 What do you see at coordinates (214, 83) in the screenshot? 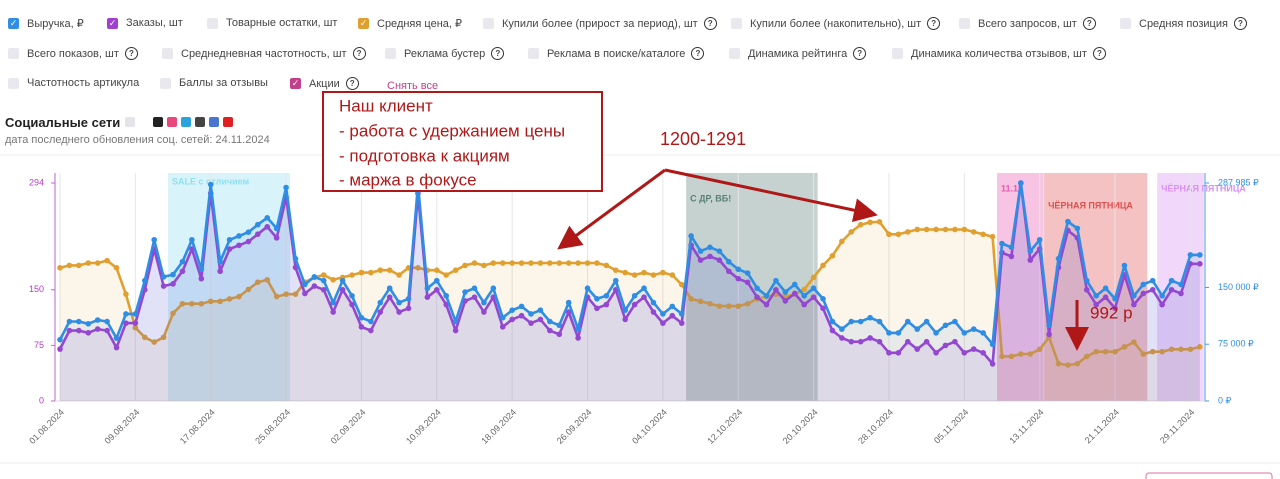
I see `filter: Баллы за отзывы` at bounding box center [214, 83].